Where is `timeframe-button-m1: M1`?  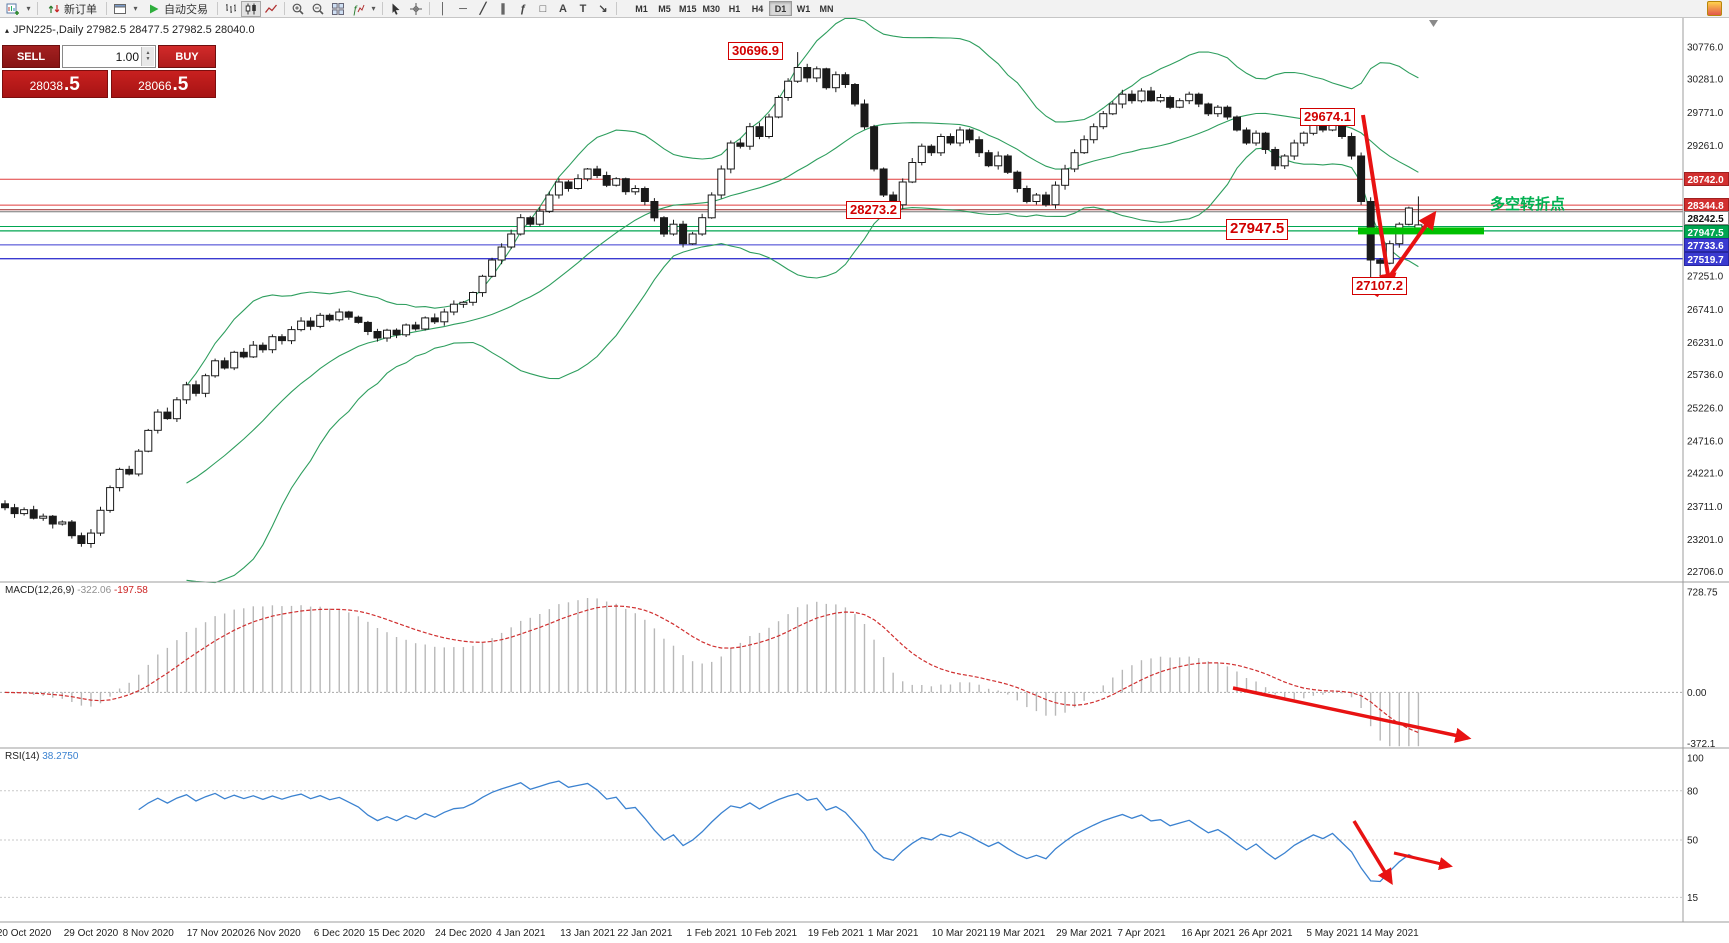
timeframe-button-m1: M1 is located at coordinates (641, 8).